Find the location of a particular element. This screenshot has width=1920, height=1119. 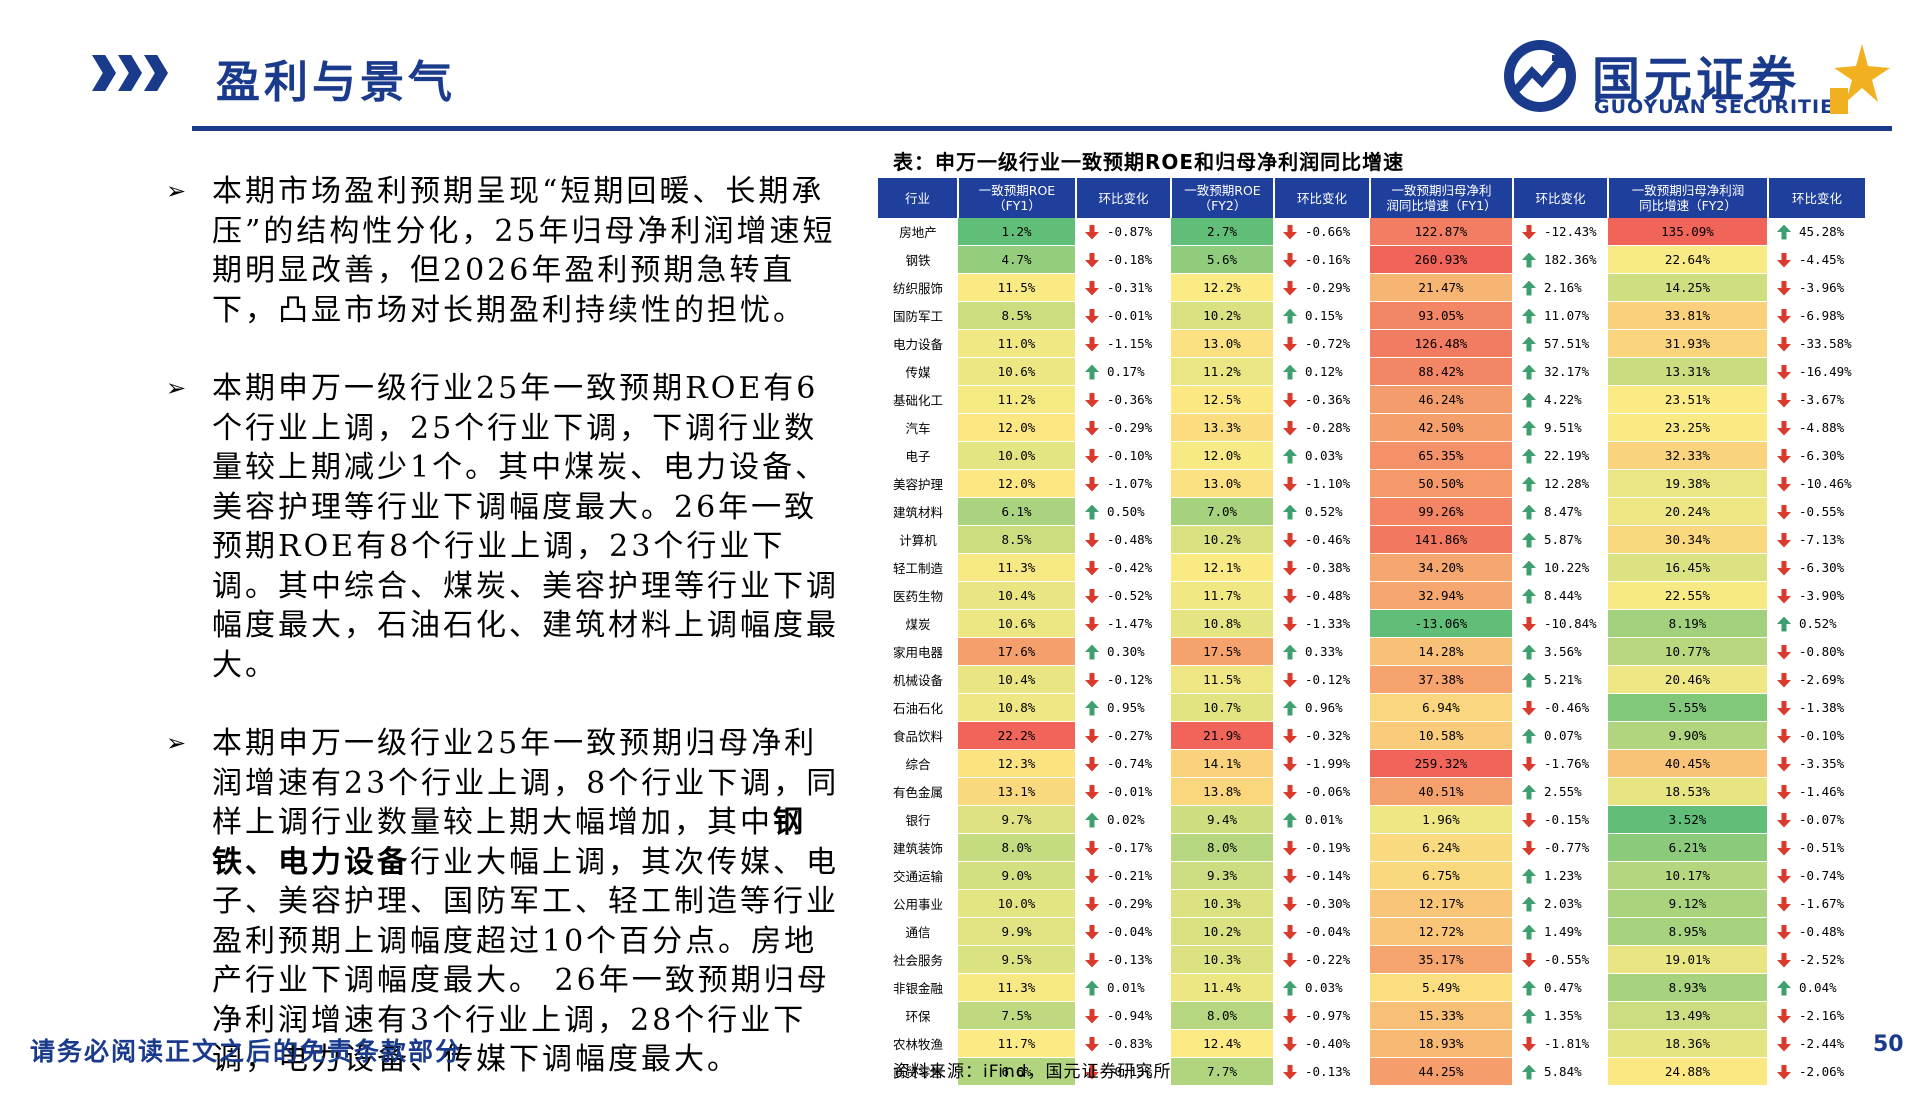

value-cell: 5.49% is located at coordinates (1442, 987).